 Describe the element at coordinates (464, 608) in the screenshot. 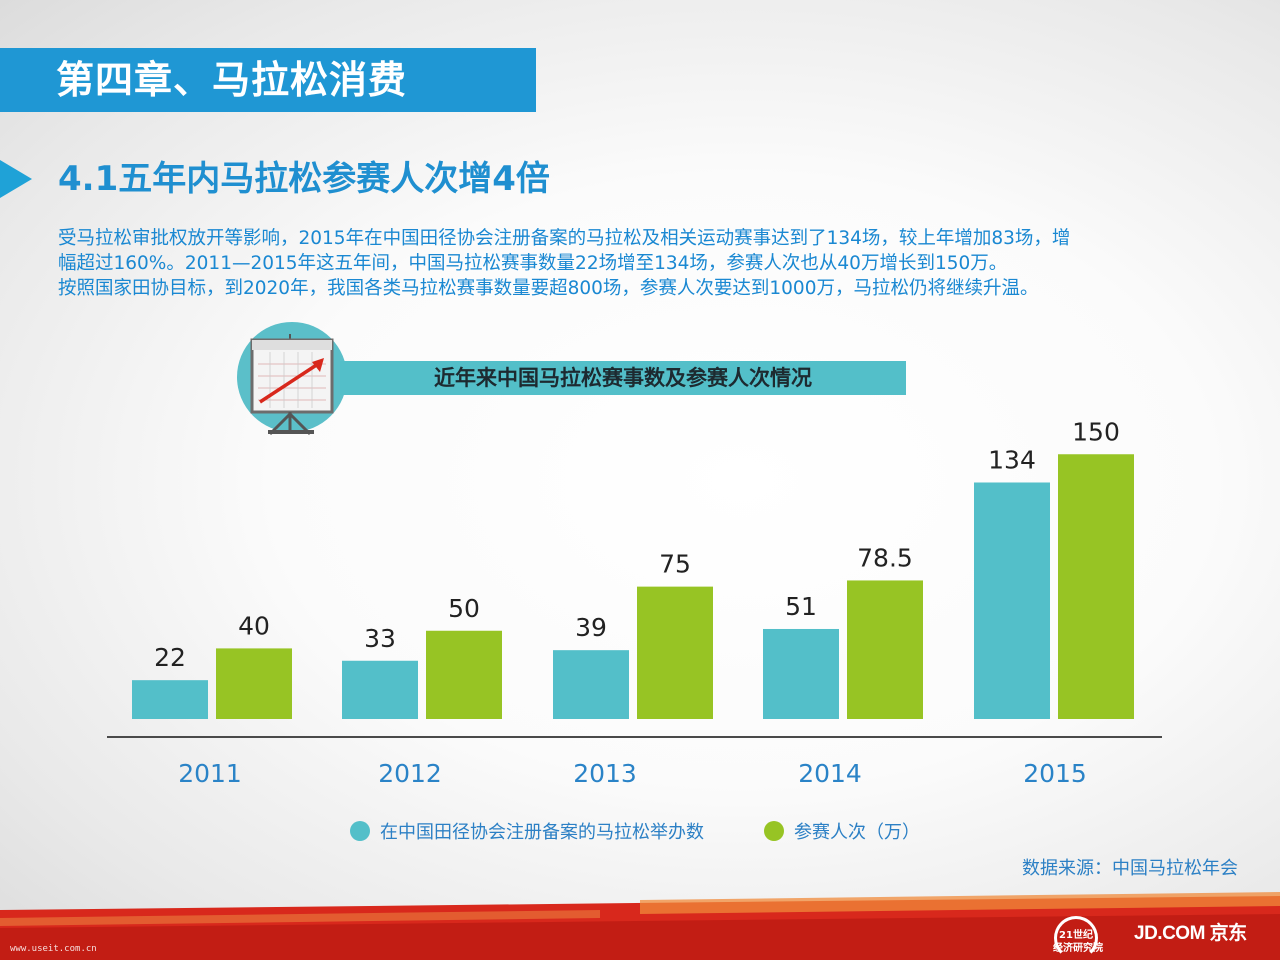

I see `data-label: 50` at that location.